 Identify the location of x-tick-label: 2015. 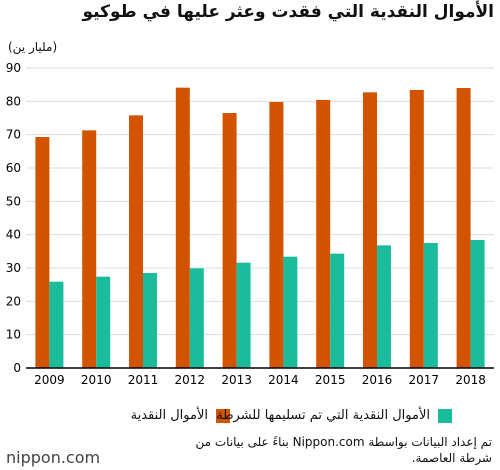
(330, 380).